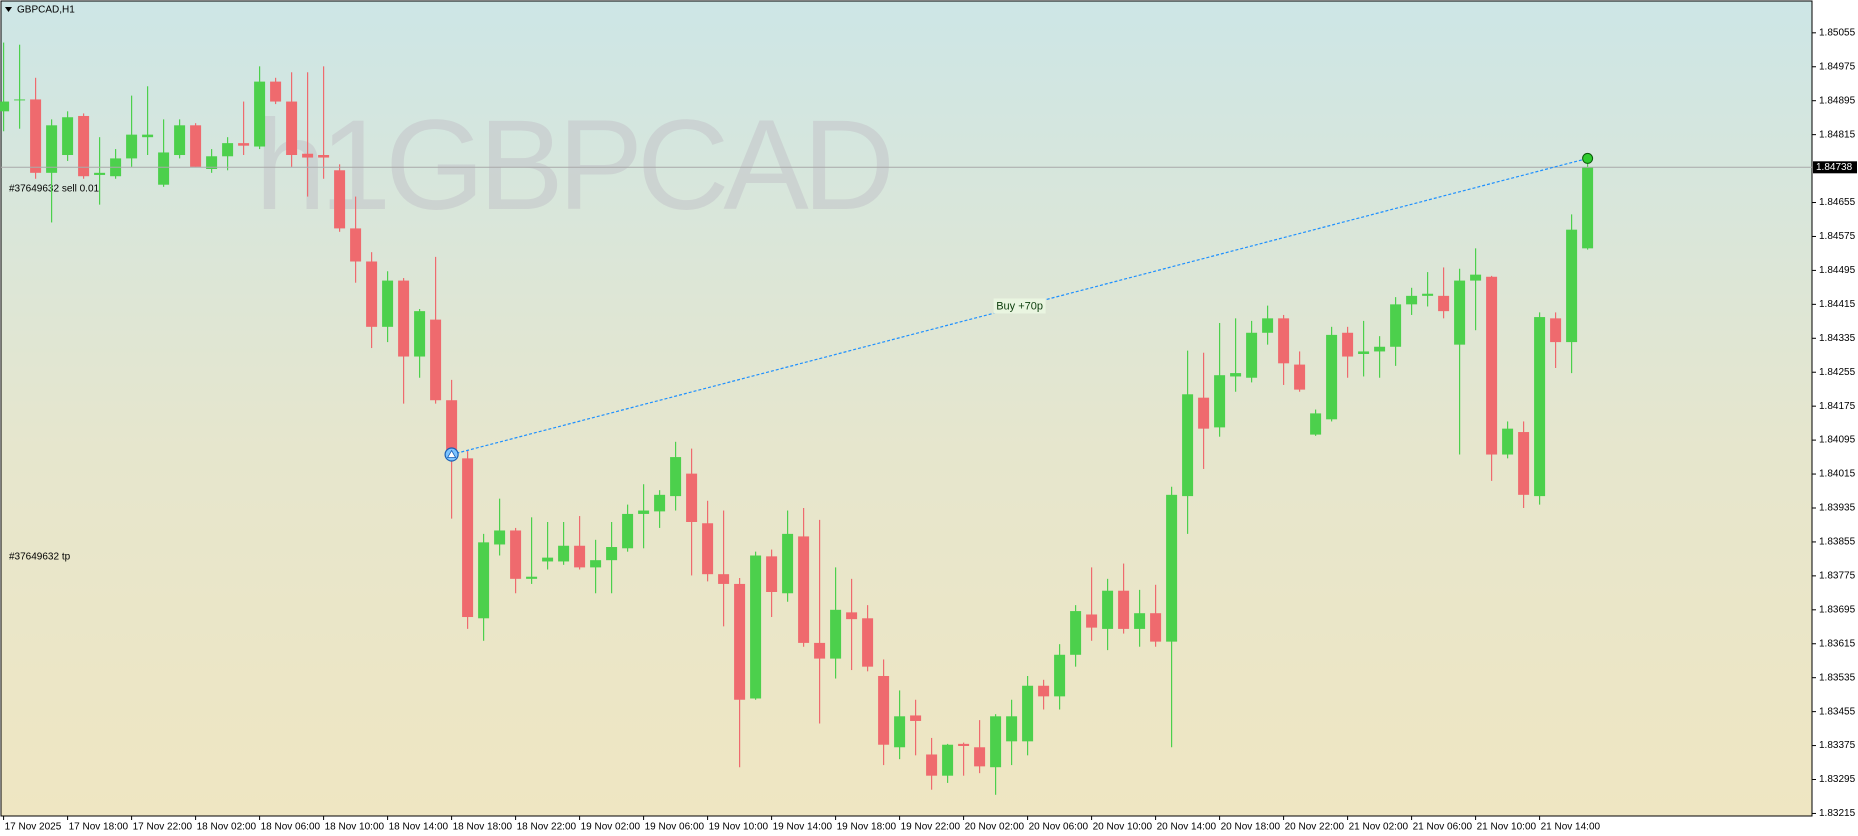  I want to click on order-label: #37649632 tp, so click(40, 557).